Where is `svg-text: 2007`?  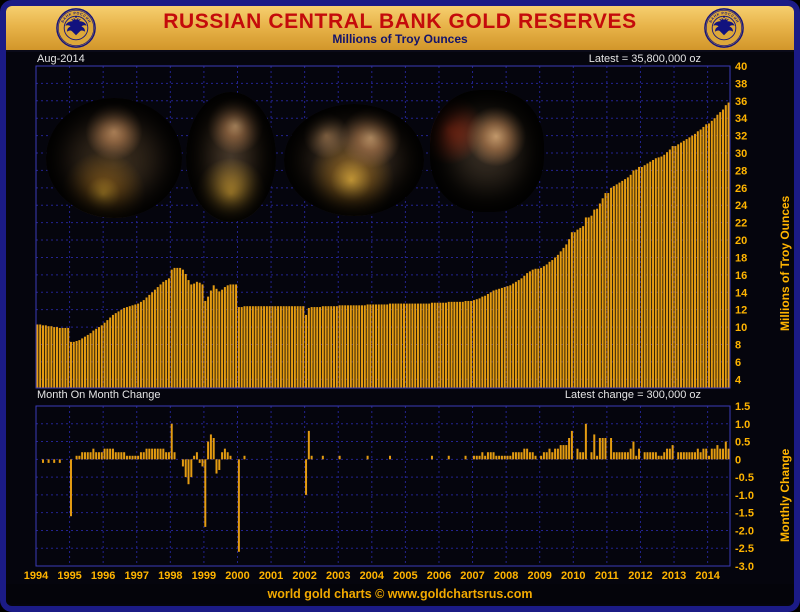 svg-text: 2007 is located at coordinates (472, 576).